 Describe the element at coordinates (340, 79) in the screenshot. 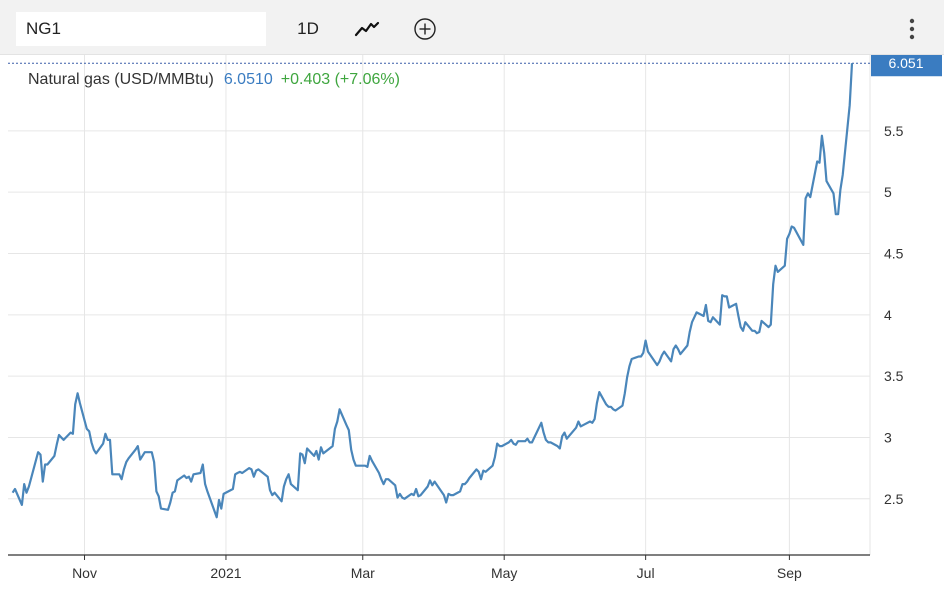

I see `legend-change: +0.403 (+7.06%)` at that location.